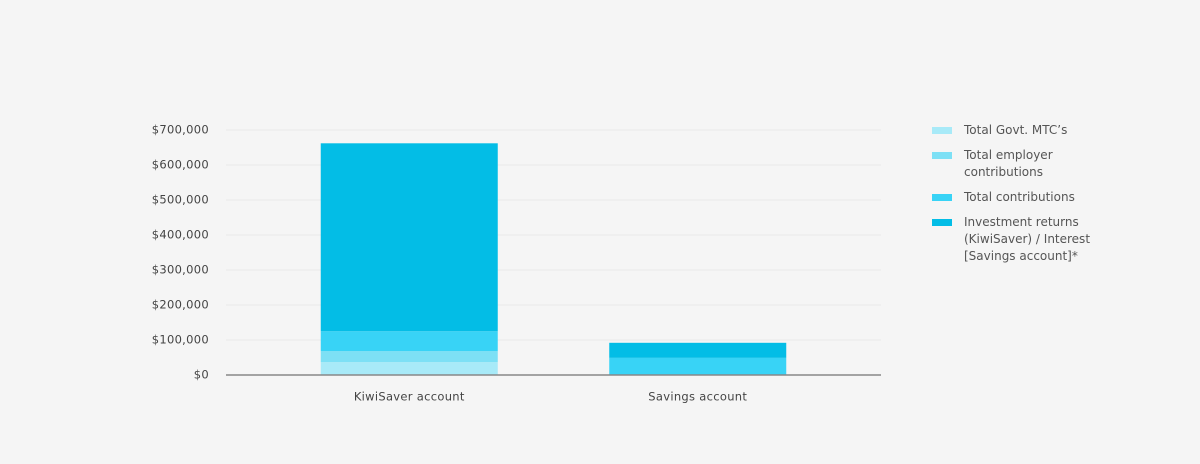  What do you see at coordinates (180, 305) in the screenshot?
I see `y-tick-label: $200,000` at bounding box center [180, 305].